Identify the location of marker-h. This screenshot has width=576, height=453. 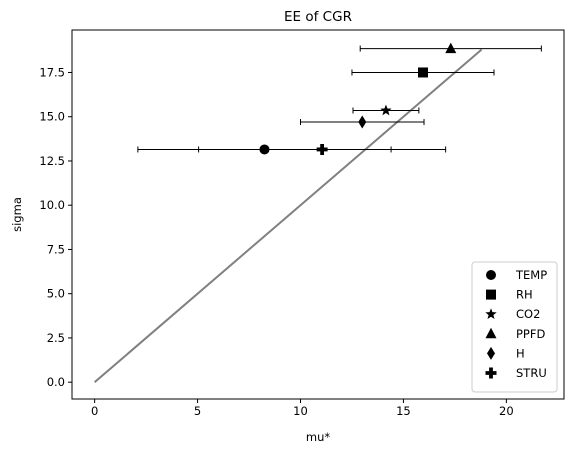
(362, 122).